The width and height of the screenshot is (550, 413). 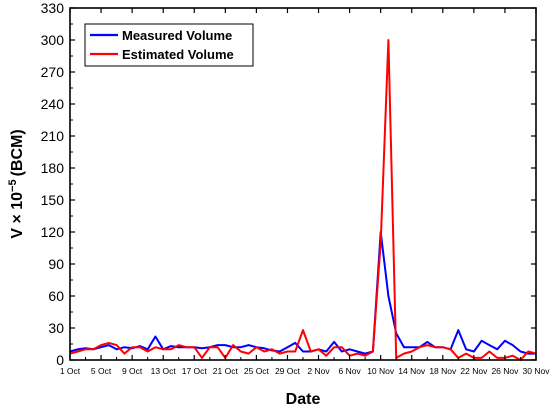 What do you see at coordinates (177, 35) in the screenshot?
I see `legend-label-1: Measured Volume` at bounding box center [177, 35].